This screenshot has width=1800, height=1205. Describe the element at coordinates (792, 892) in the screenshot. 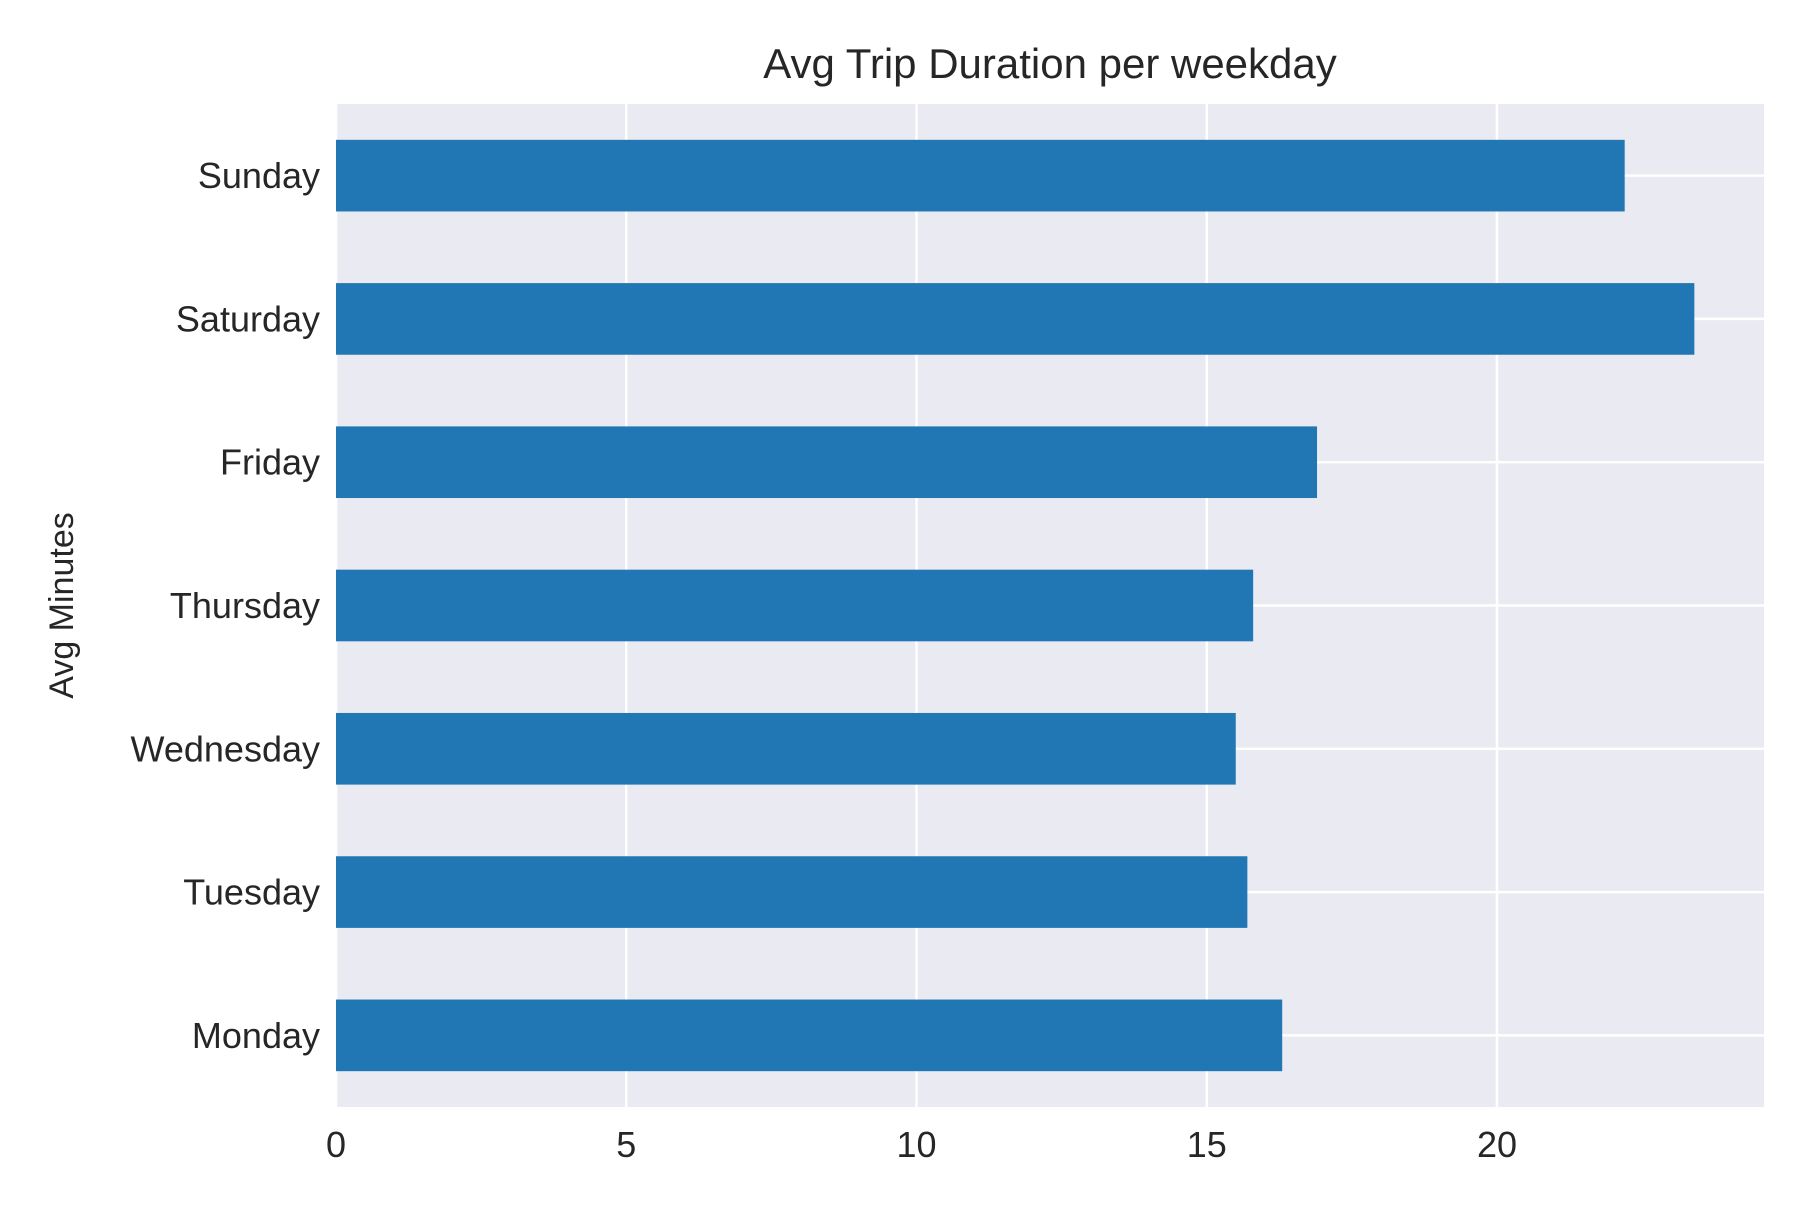

I see `bar-tuesday` at that location.